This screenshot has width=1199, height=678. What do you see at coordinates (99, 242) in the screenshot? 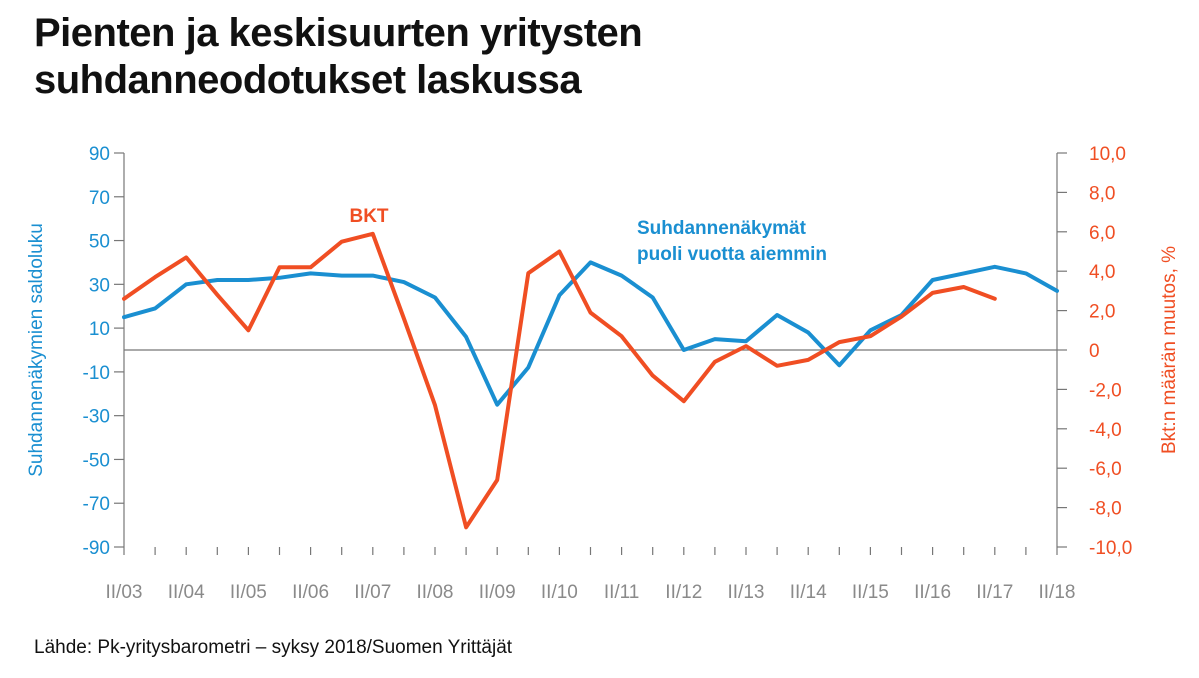
I see `left-tick-label: 50` at bounding box center [99, 242].